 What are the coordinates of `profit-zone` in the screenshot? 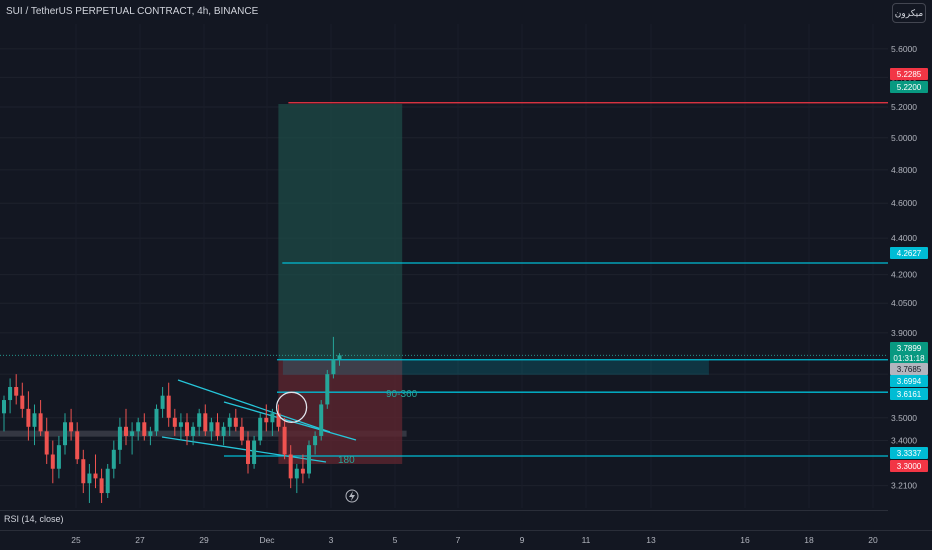 It's located at (340, 231).